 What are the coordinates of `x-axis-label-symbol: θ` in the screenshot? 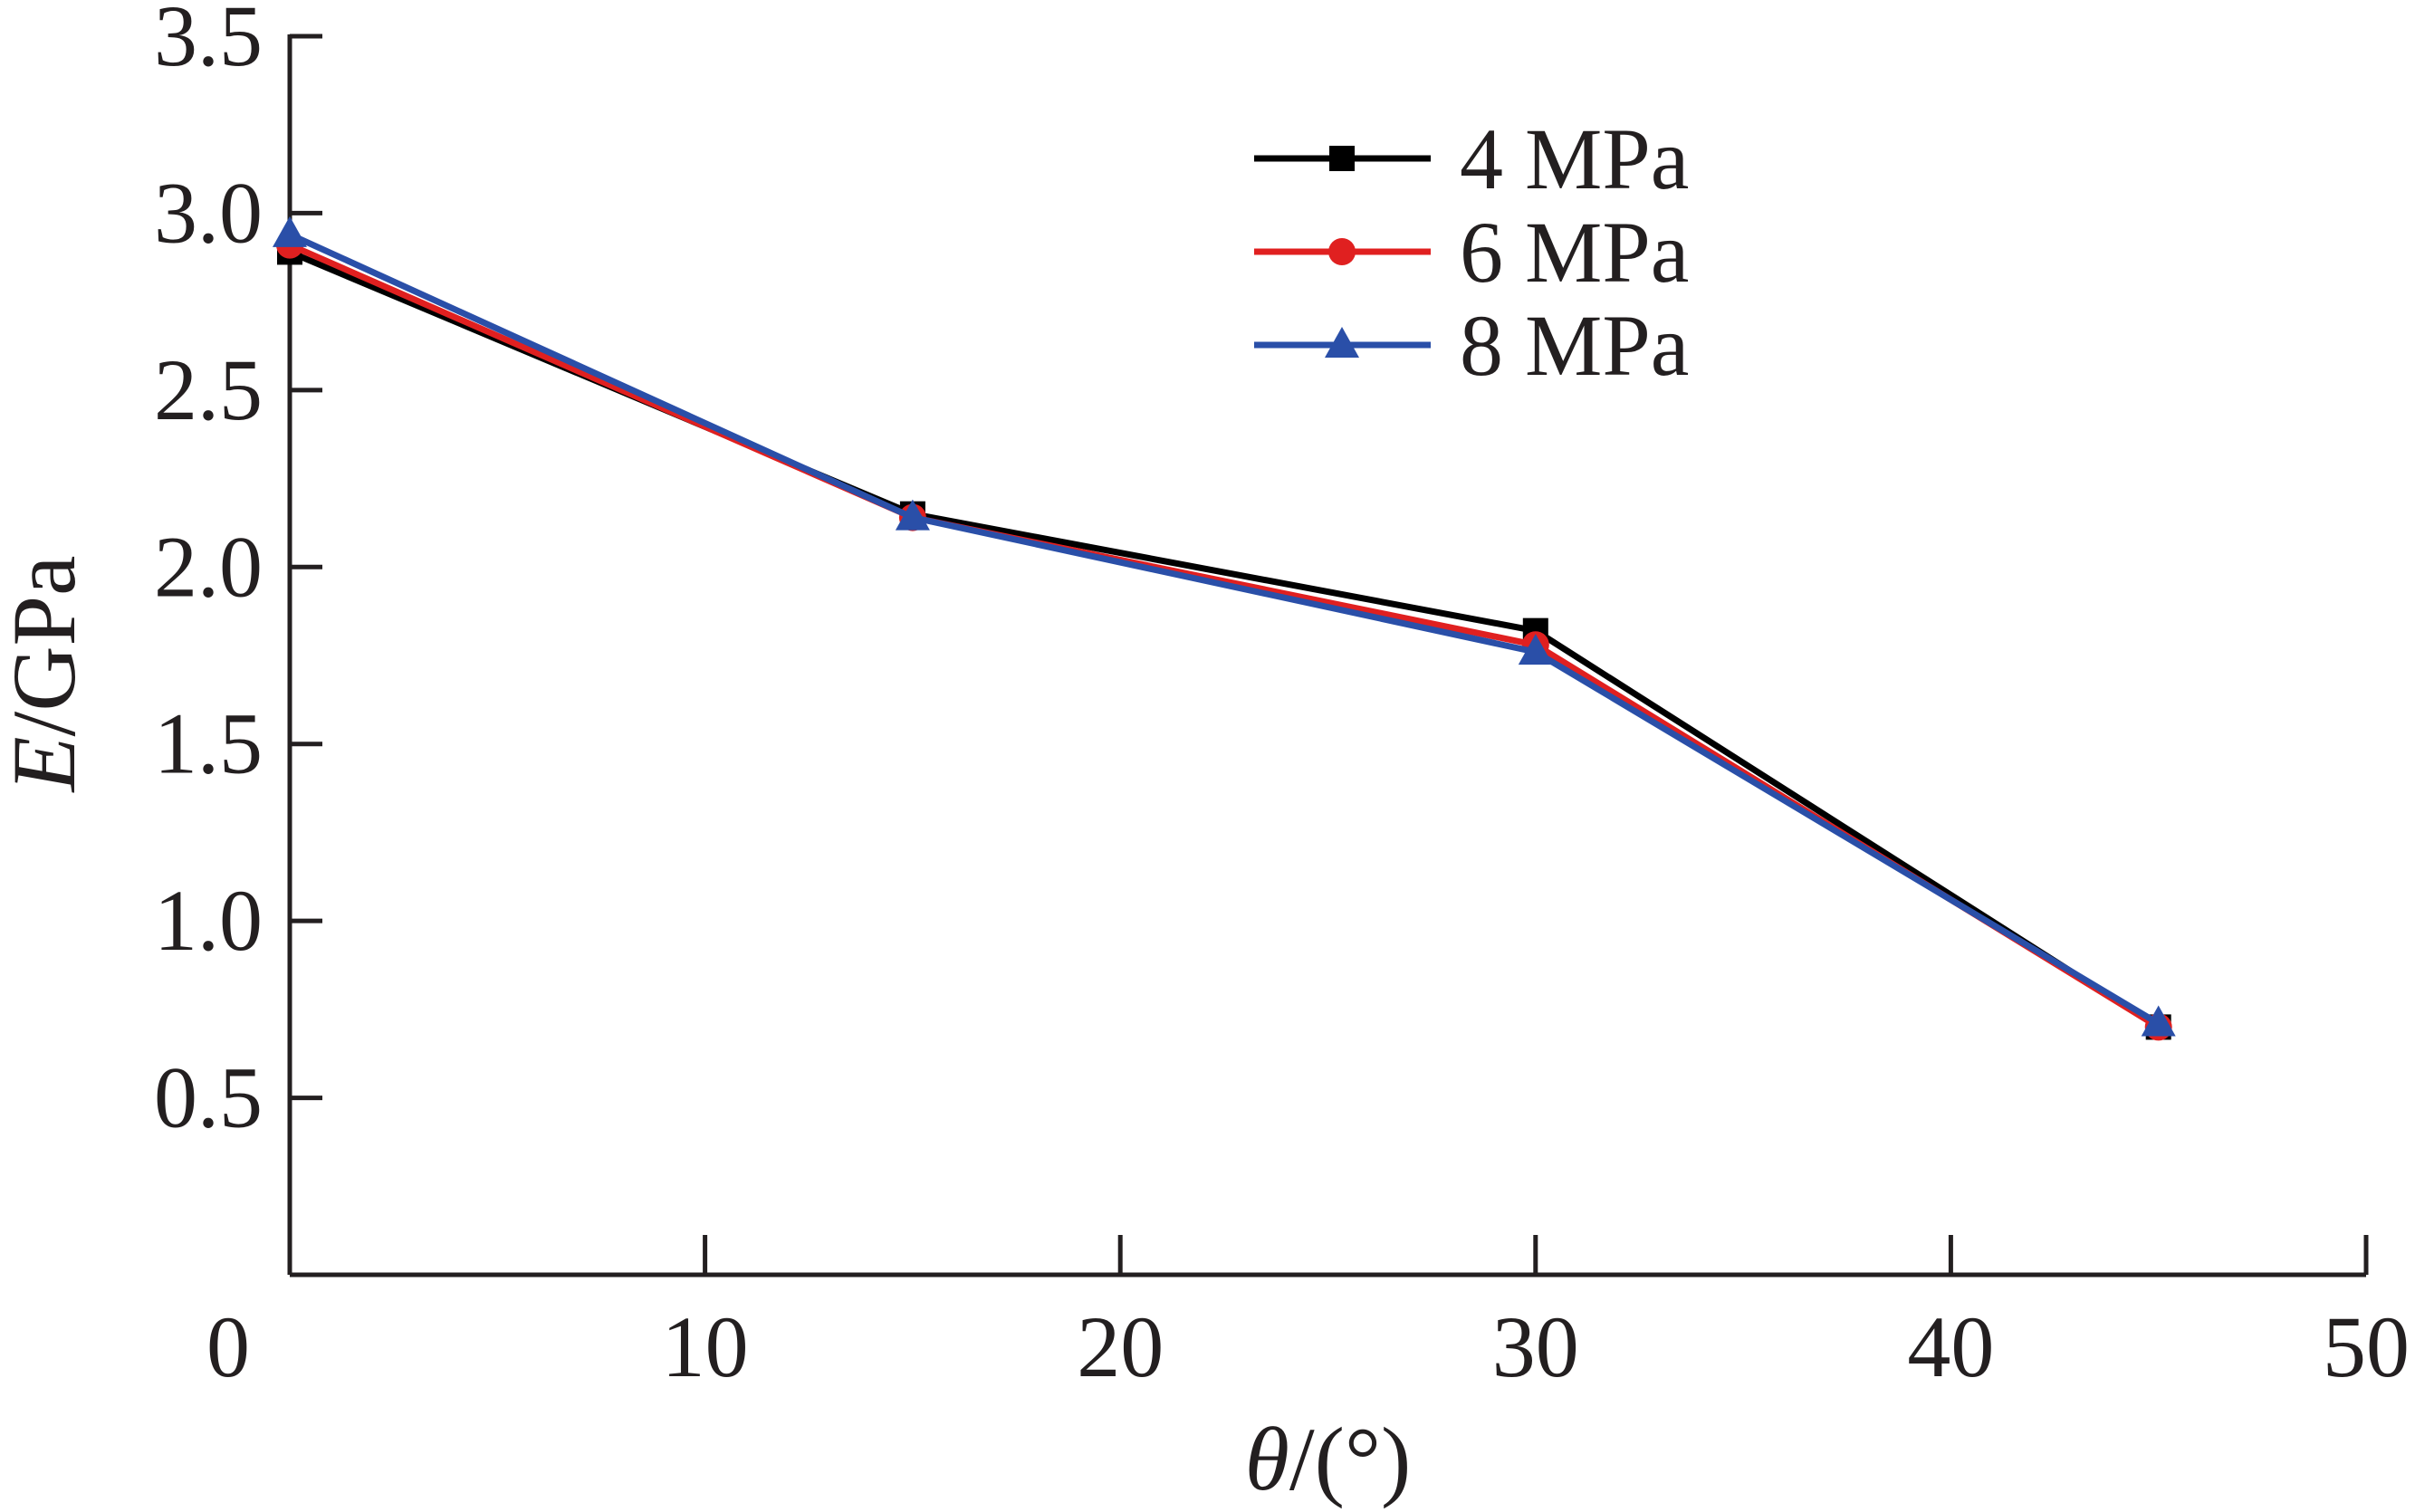 It's located at (1267, 1459).